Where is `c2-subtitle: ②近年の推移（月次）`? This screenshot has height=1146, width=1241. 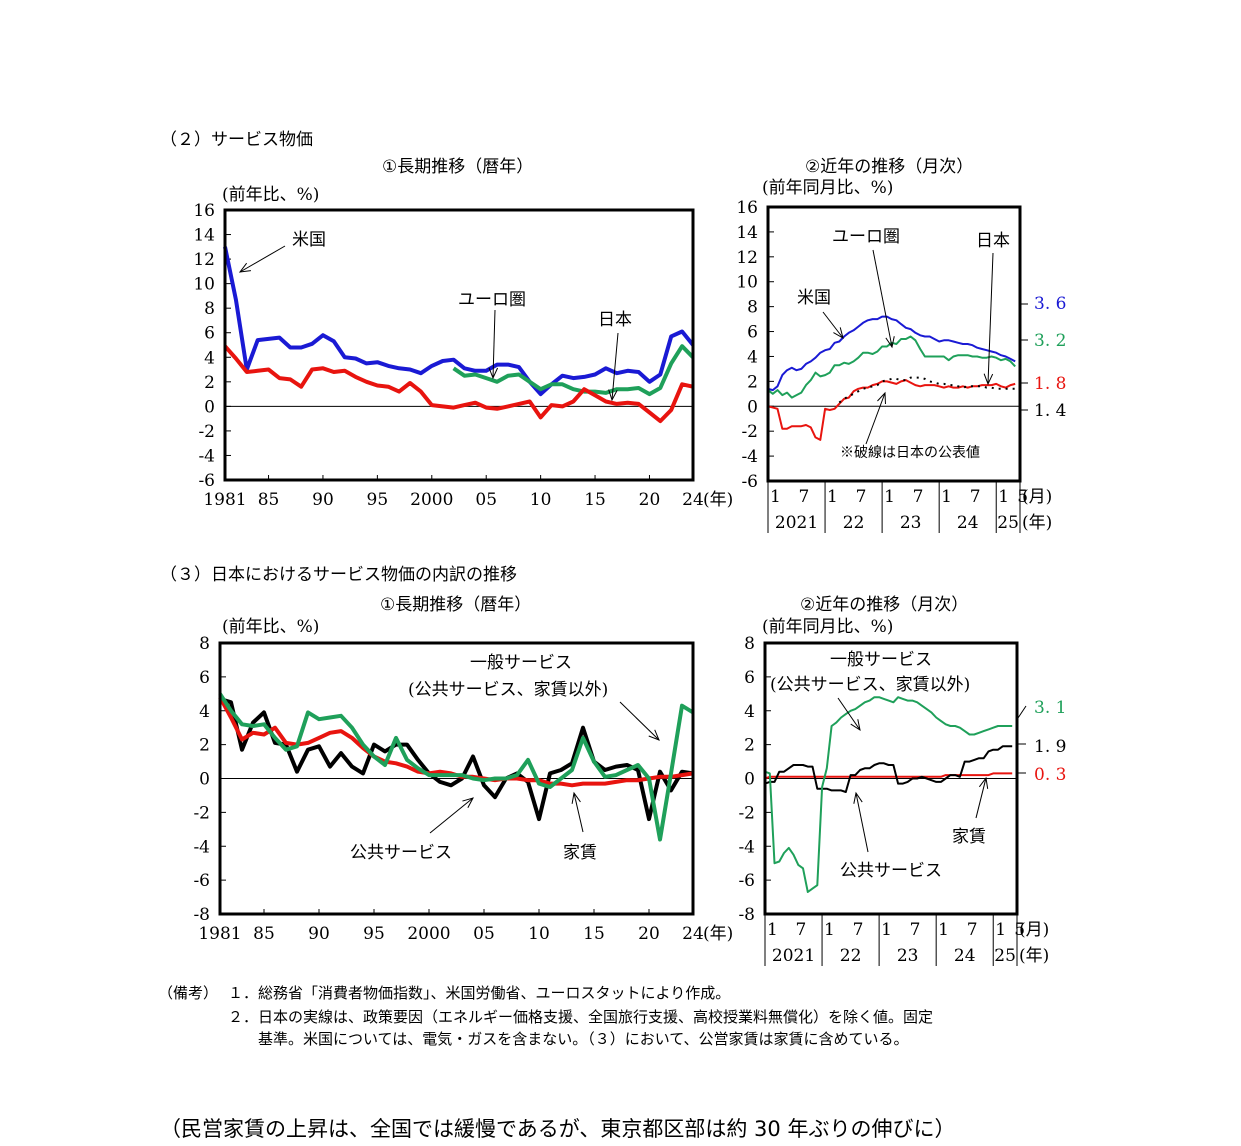 c2-subtitle: ②近年の推移（月次） is located at coordinates (889, 167).